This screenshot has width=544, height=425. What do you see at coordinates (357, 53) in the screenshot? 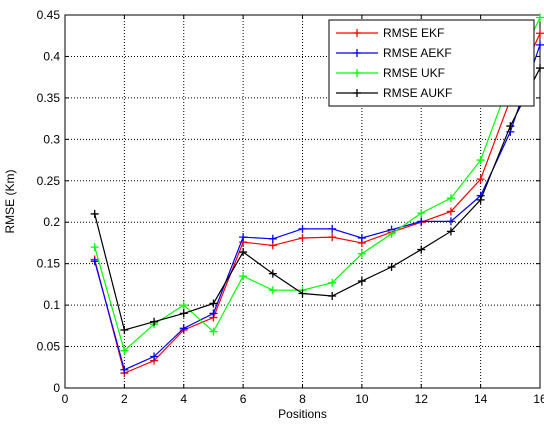
I see `legend-marker-rmse-aekf` at bounding box center [357, 53].